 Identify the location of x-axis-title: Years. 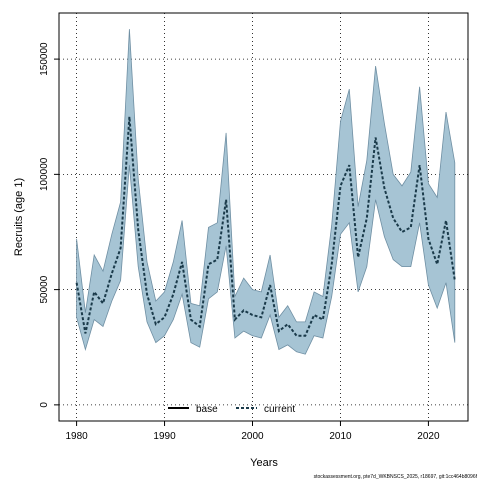
(264, 463).